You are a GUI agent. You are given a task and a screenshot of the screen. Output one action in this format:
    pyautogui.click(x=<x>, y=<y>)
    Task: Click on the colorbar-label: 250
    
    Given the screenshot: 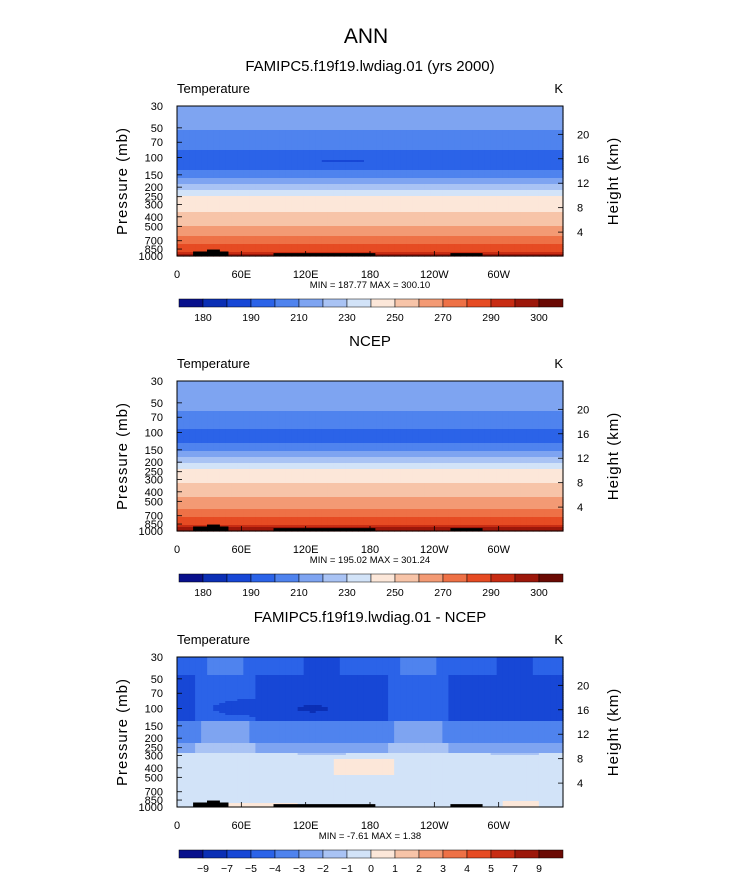 What is the action you would take?
    pyautogui.click(x=395, y=318)
    